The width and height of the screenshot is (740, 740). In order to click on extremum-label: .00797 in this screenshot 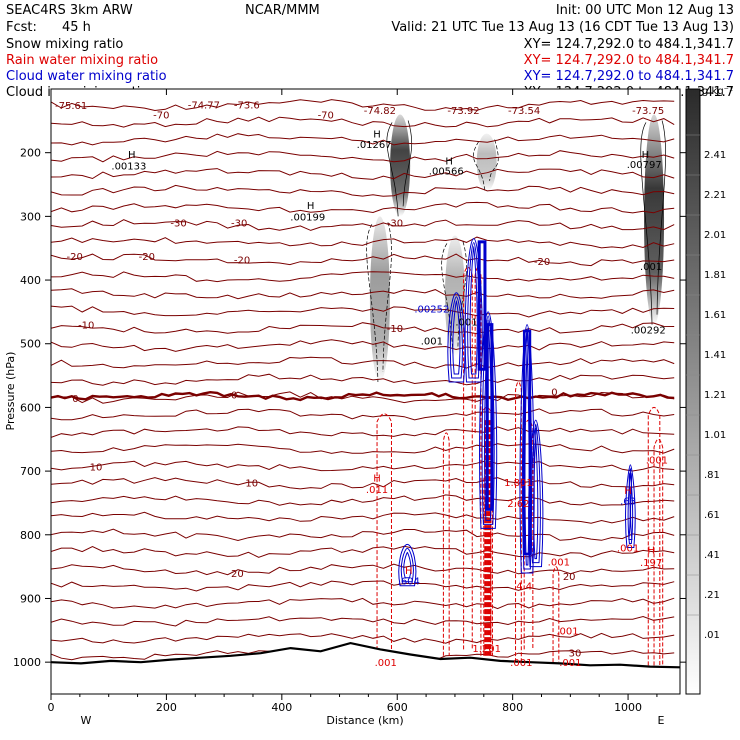, I will do `click(644, 165)`.